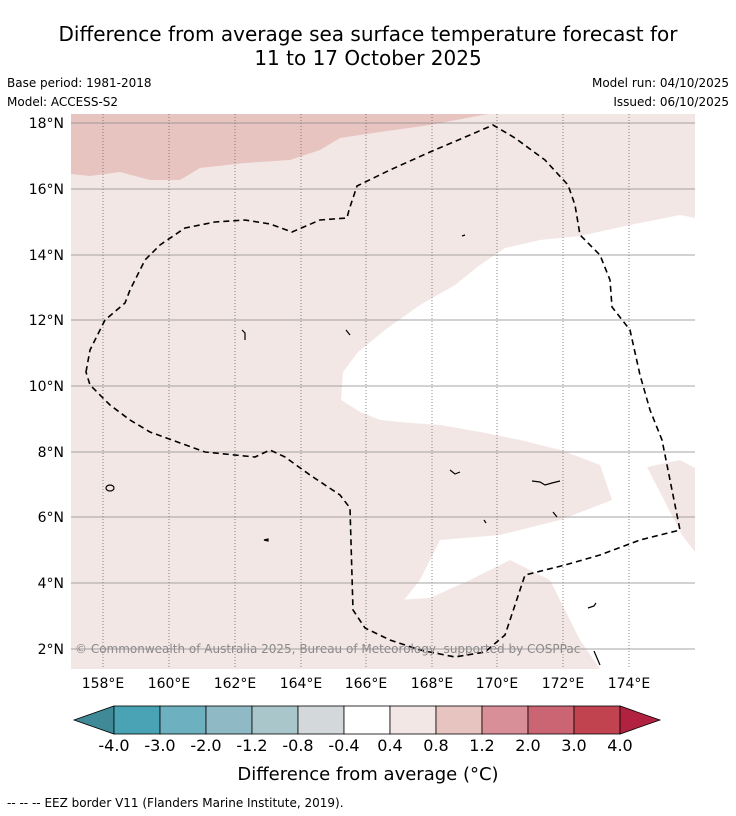 The height and width of the screenshot is (816, 736). What do you see at coordinates (46, 256) in the screenshot?
I see `lat-tick: 14°N` at bounding box center [46, 256].